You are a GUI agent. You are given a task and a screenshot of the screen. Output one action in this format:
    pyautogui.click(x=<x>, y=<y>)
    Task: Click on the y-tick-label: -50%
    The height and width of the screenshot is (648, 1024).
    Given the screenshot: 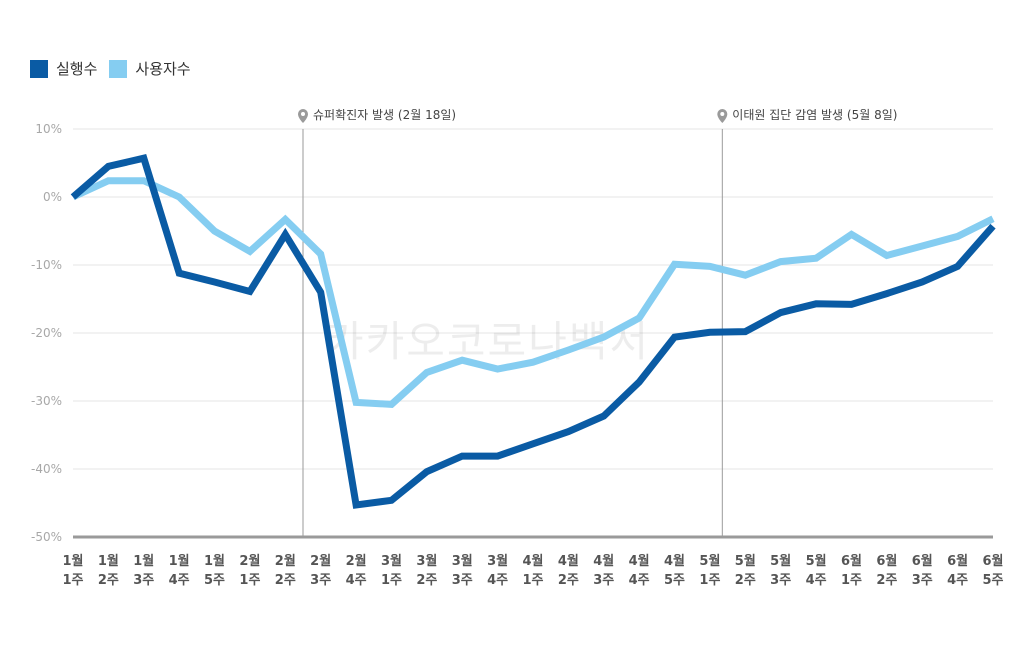 What is the action you would take?
    pyautogui.click(x=46, y=537)
    